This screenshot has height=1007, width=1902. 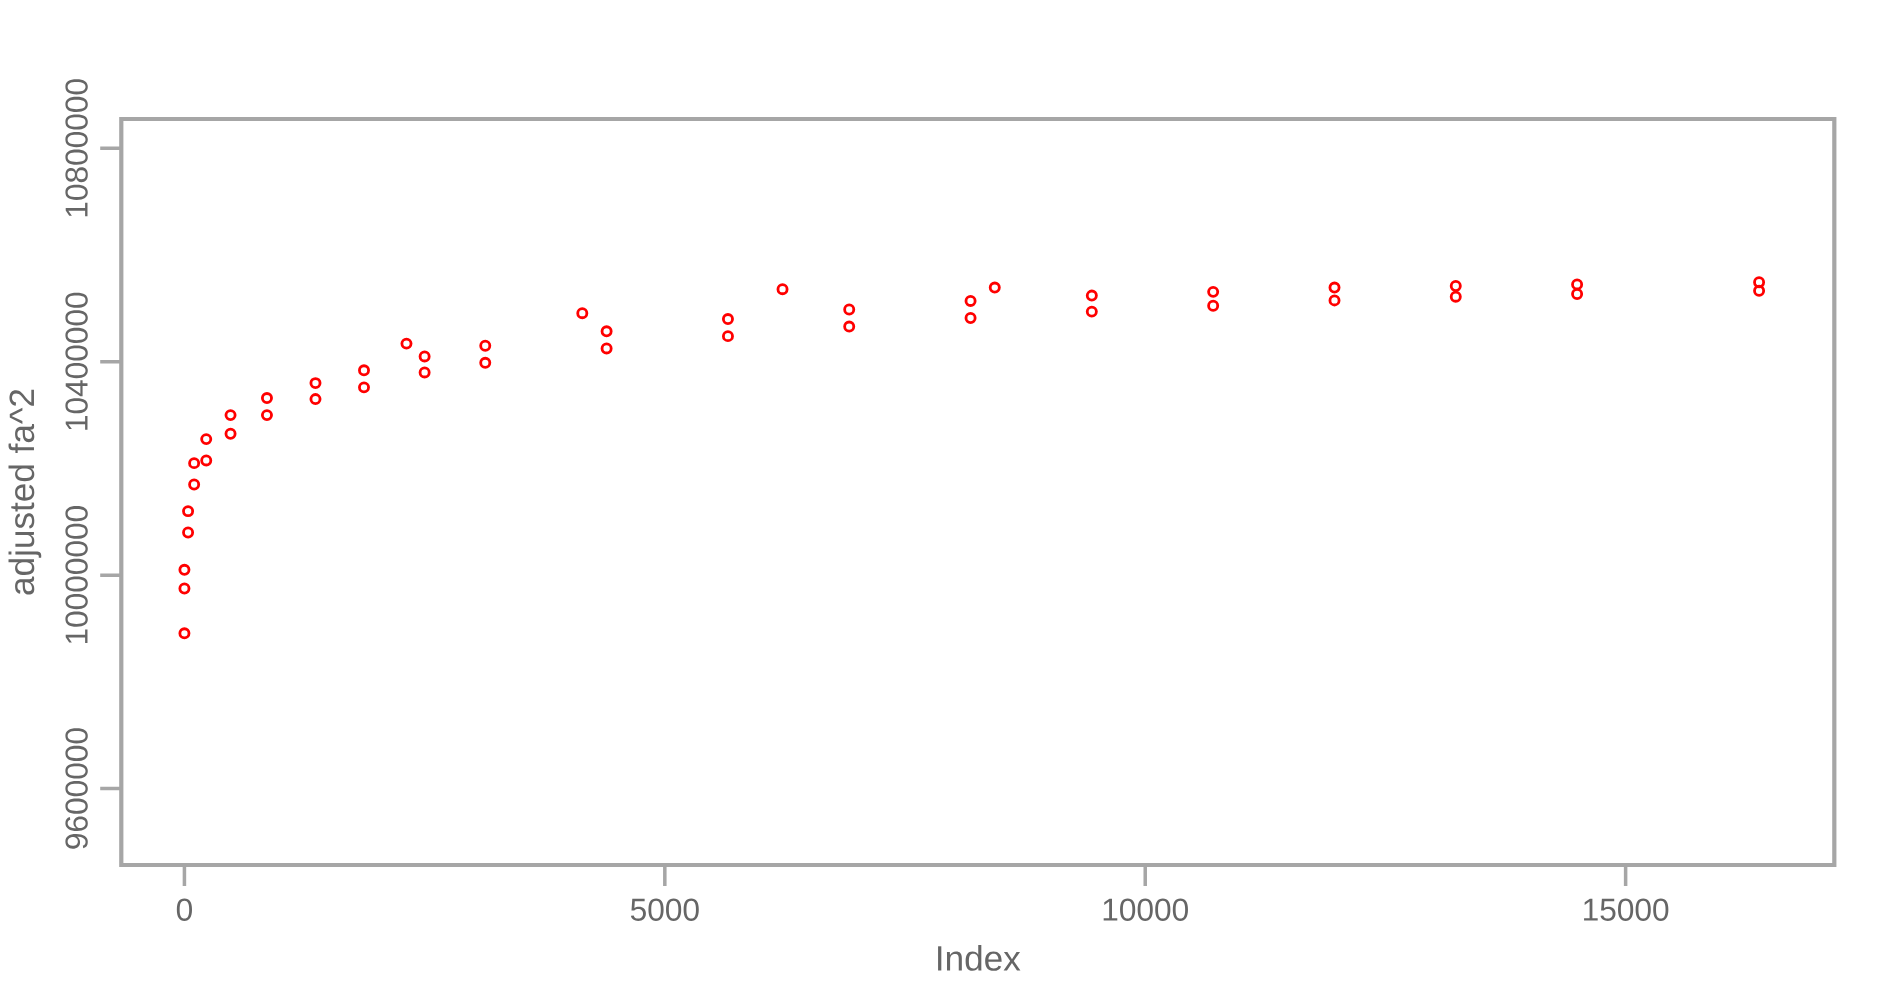 What do you see at coordinates (76, 788) in the screenshot?
I see `y-tick-label: 9600000` at bounding box center [76, 788].